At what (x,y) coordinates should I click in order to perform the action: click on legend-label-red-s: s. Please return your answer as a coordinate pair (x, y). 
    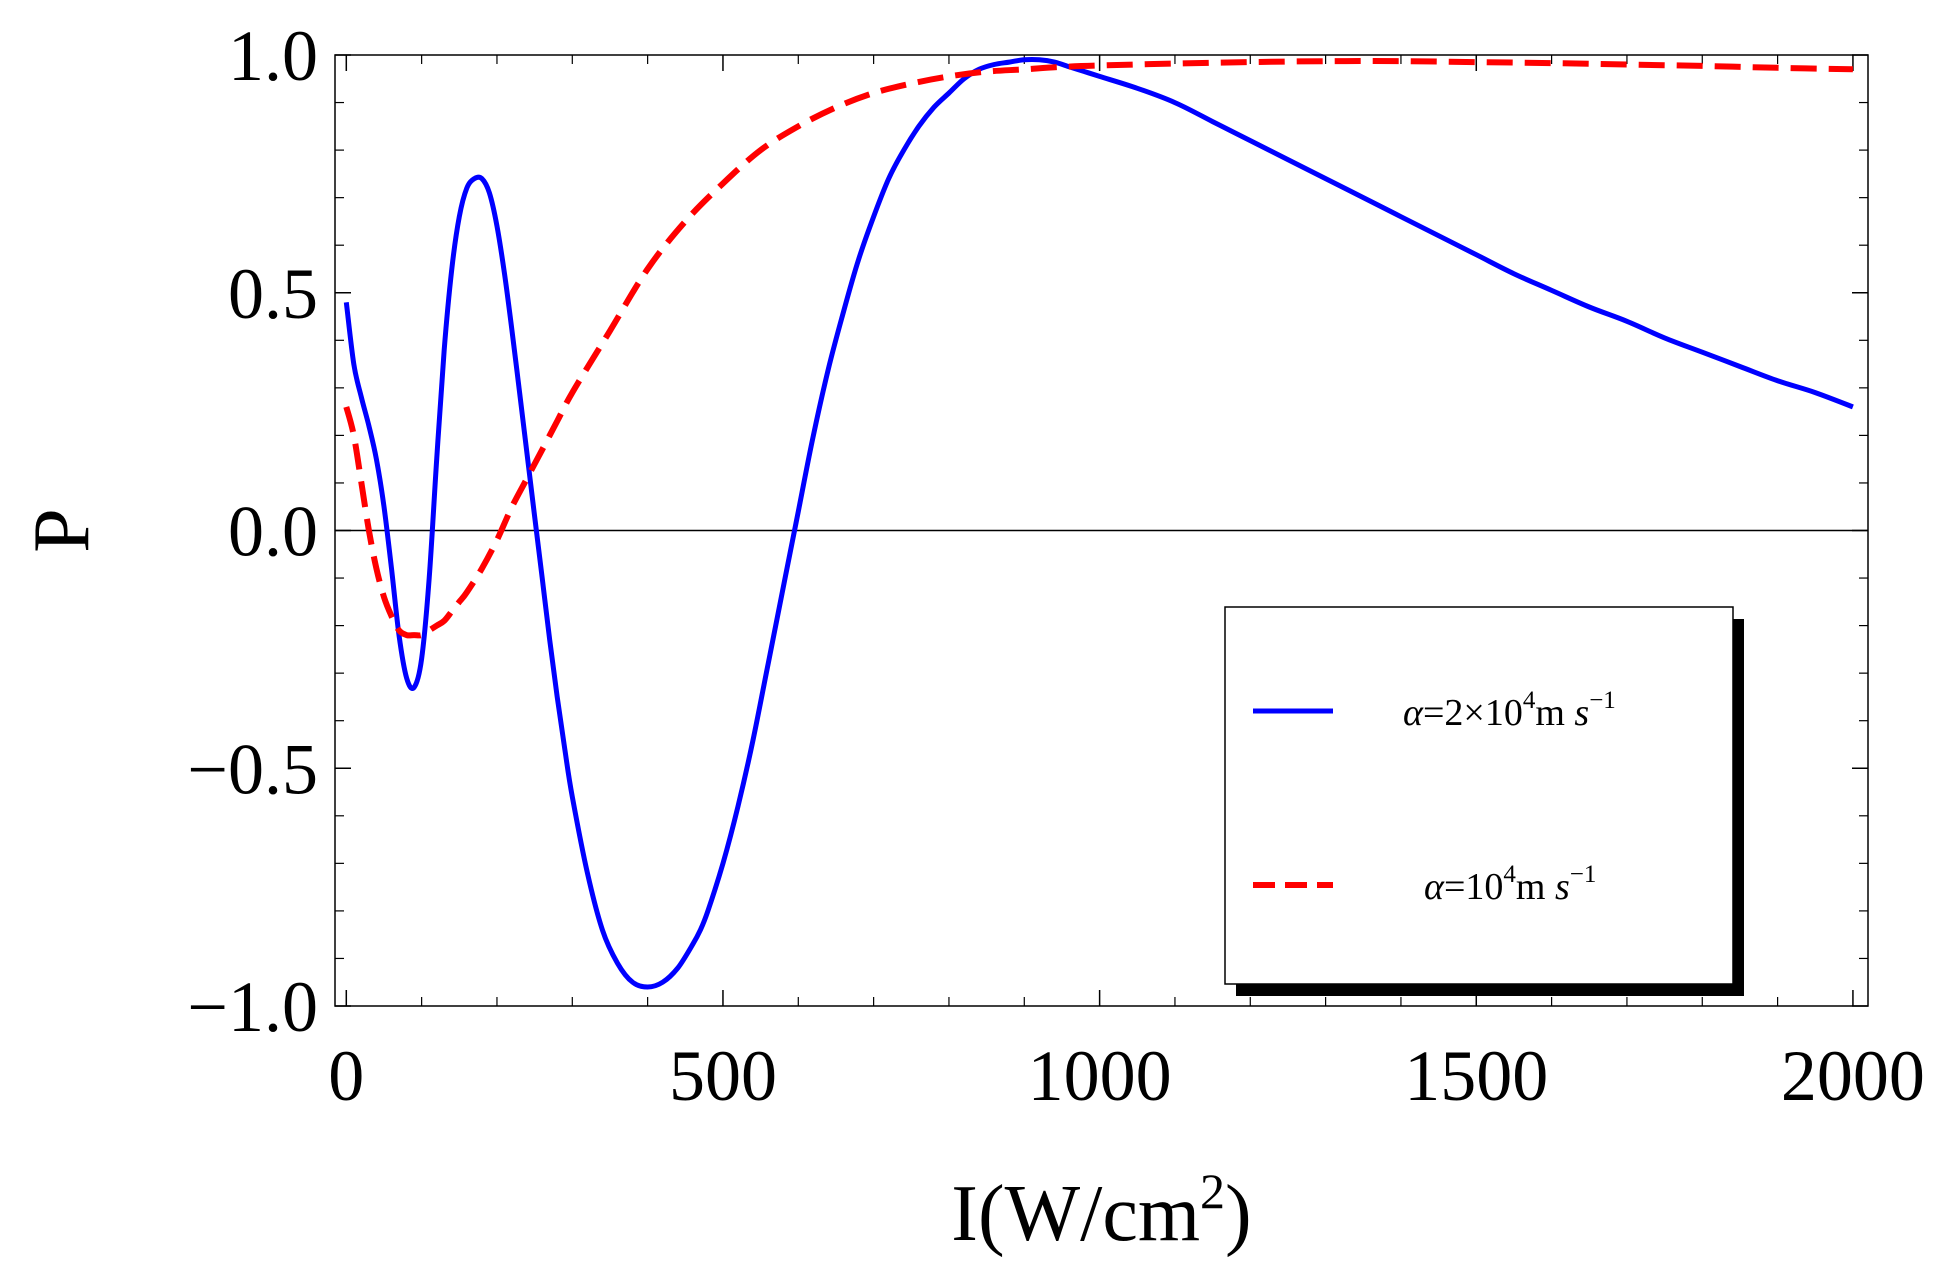
    Looking at the image, I should click on (1562, 887).